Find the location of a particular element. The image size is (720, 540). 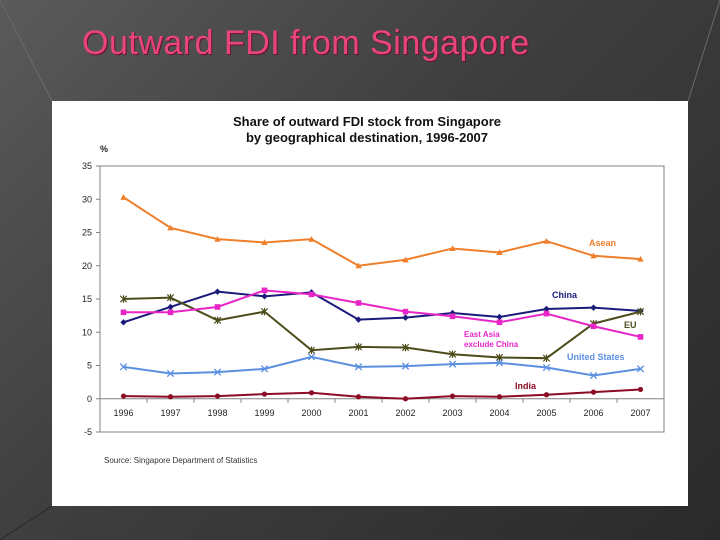

series-label-east-asia-exclude-china-line1: East Asia is located at coordinates (482, 334).